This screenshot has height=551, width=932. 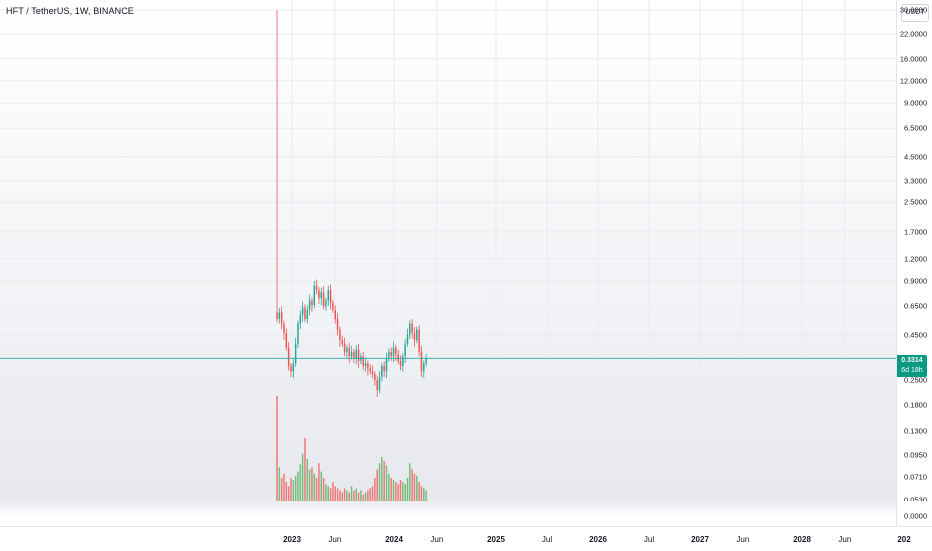 What do you see at coordinates (915, 335) in the screenshot?
I see `price-tick-label: 0.4500` at bounding box center [915, 335].